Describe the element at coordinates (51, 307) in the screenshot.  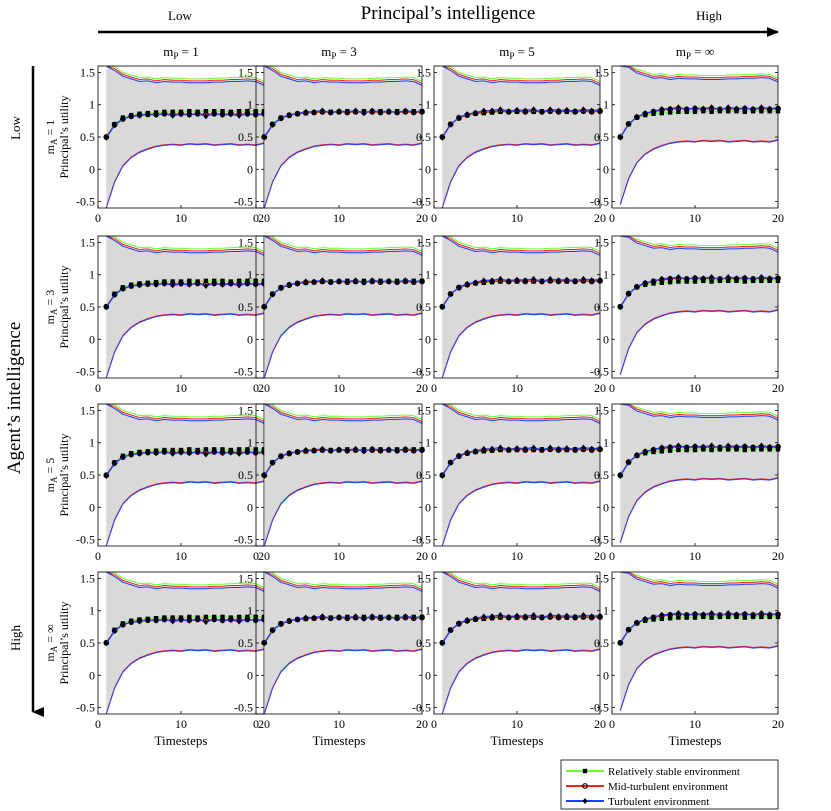
I see `row-title: mA = 3` at that location.